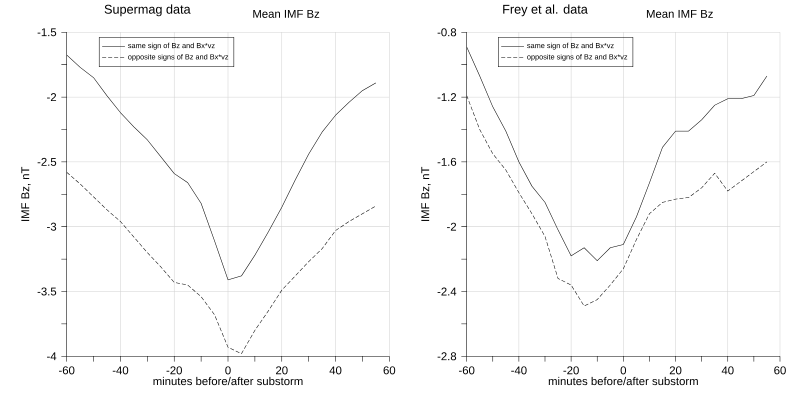 This screenshot has height=408, width=794. What do you see at coordinates (47, 32) in the screenshot?
I see `y-tick-label: -1.5` at bounding box center [47, 32].